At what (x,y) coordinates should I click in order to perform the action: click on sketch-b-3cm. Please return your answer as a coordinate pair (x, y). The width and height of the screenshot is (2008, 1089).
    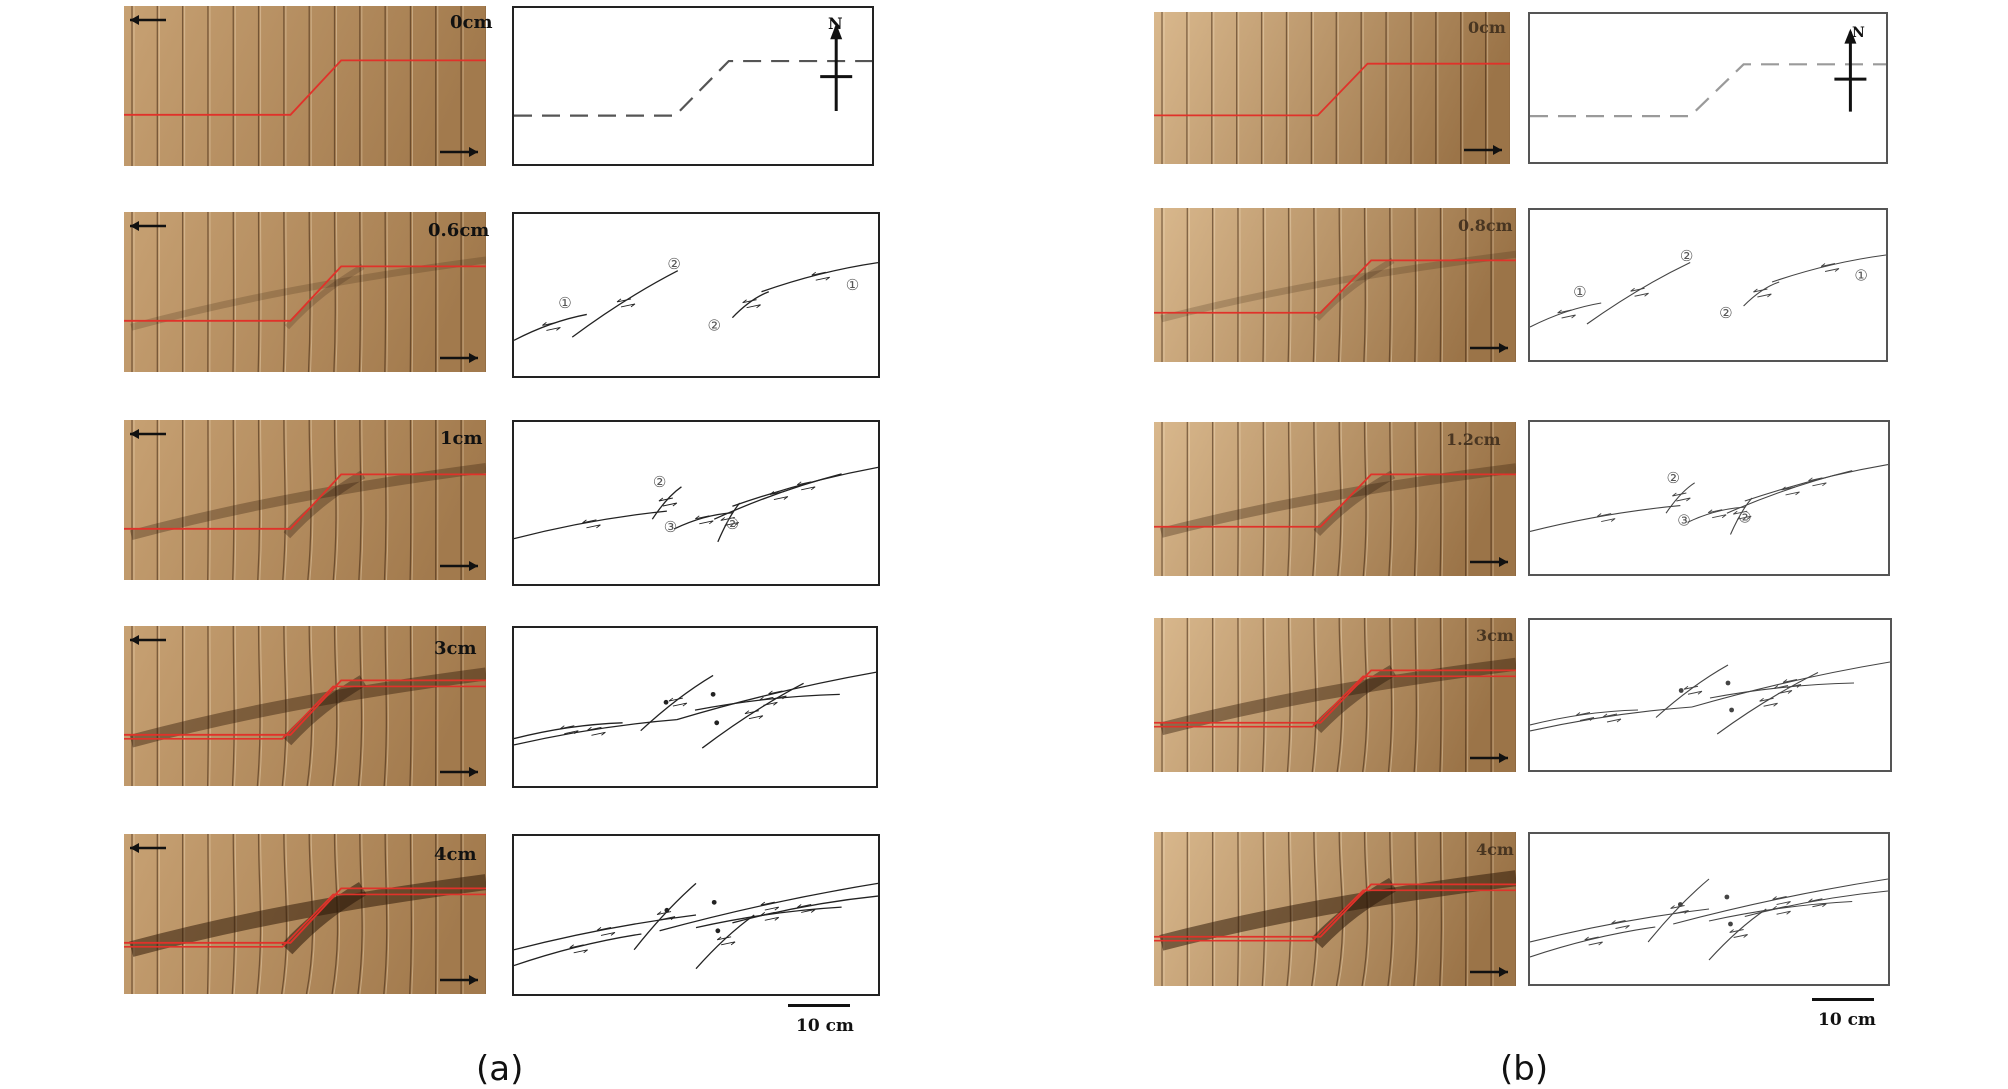
    Looking at the image, I should click on (1710, 695).